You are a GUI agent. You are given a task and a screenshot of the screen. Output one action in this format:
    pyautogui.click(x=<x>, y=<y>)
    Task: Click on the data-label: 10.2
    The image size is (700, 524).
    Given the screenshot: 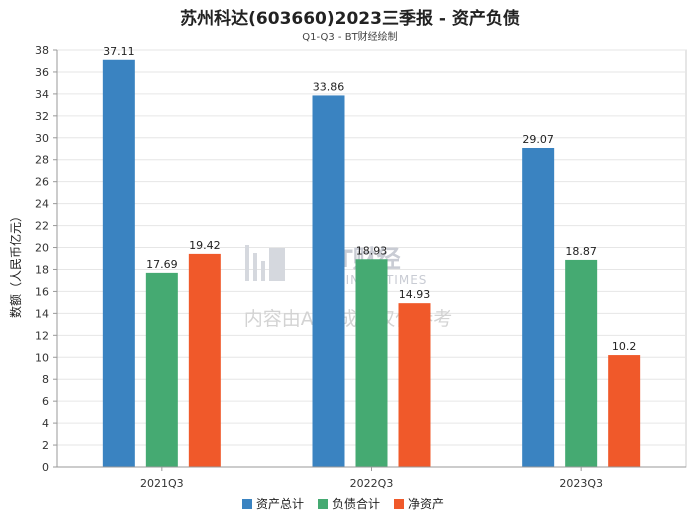 What is the action you would take?
    pyautogui.click(x=624, y=346)
    